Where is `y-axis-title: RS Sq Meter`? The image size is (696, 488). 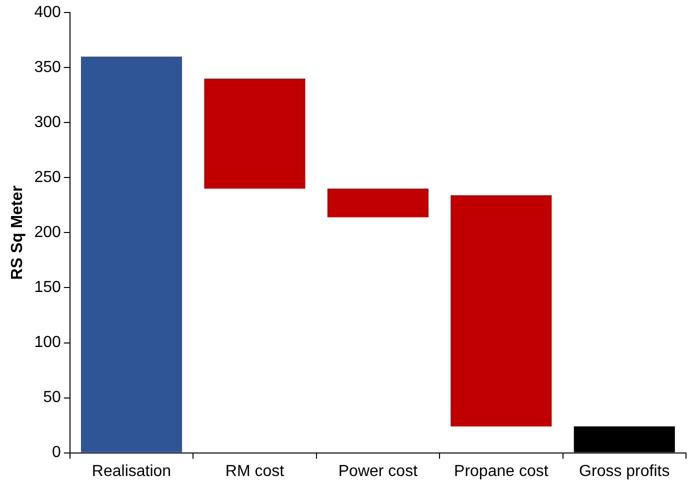
y-axis-title: RS Sq Meter is located at coordinates (17, 233).